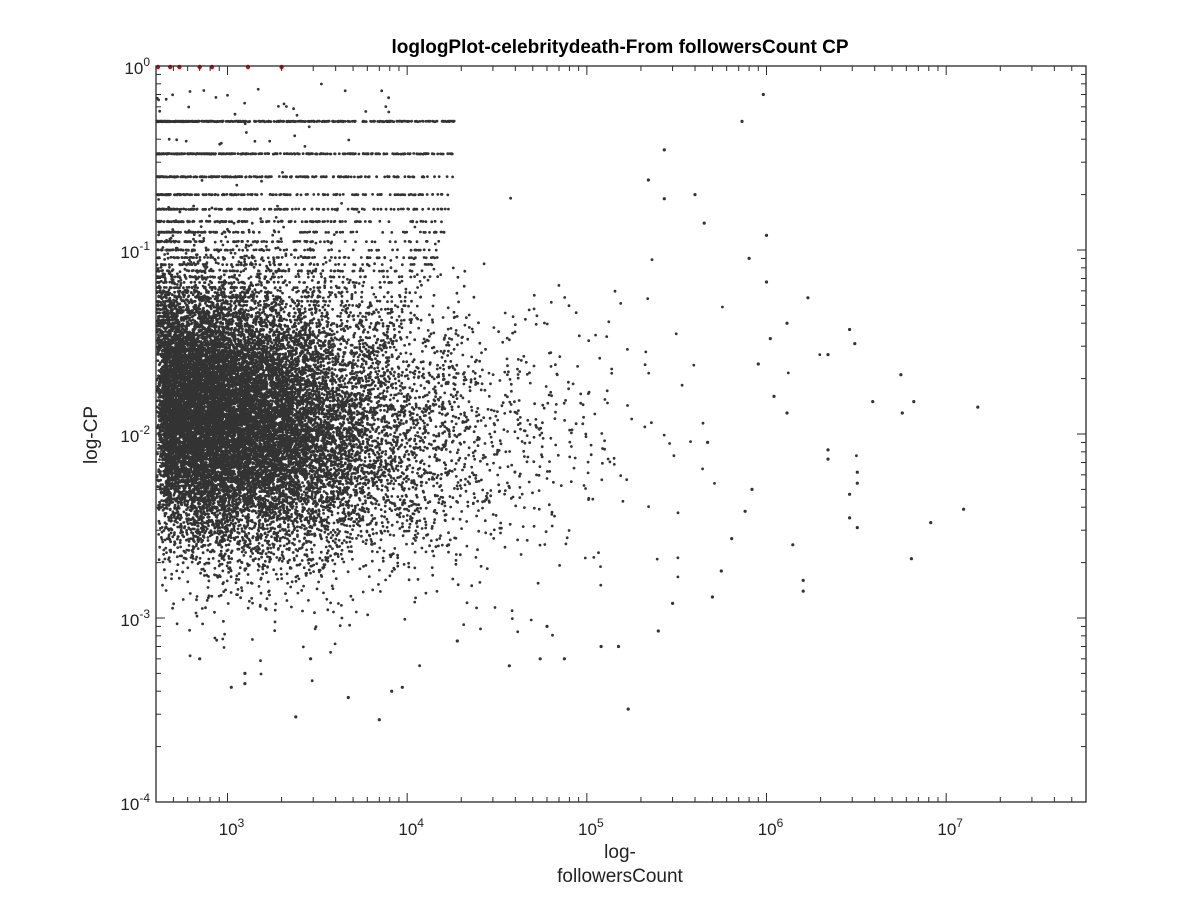 Image resolution: width=1200 pixels, height=900 pixels. I want to click on x-tick-labels: 10³ 10⁴ 10⁵ 10⁶ 10⁷, so click(591, 827).